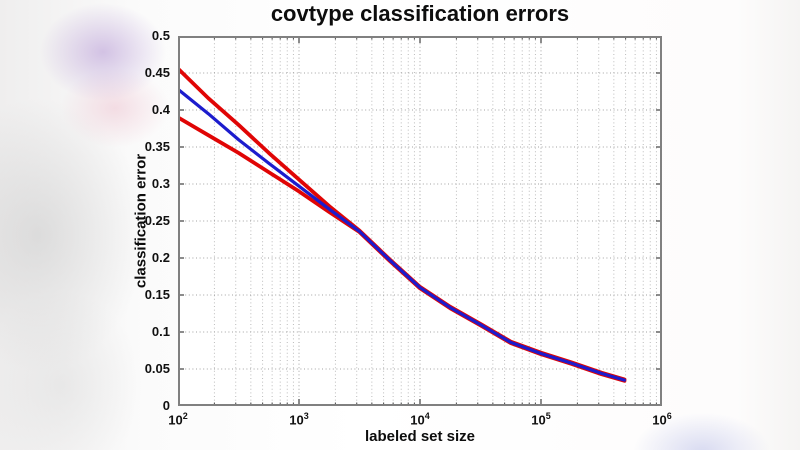 This screenshot has height=450, width=800. I want to click on y-tick-label: 0.15, so click(157, 294).